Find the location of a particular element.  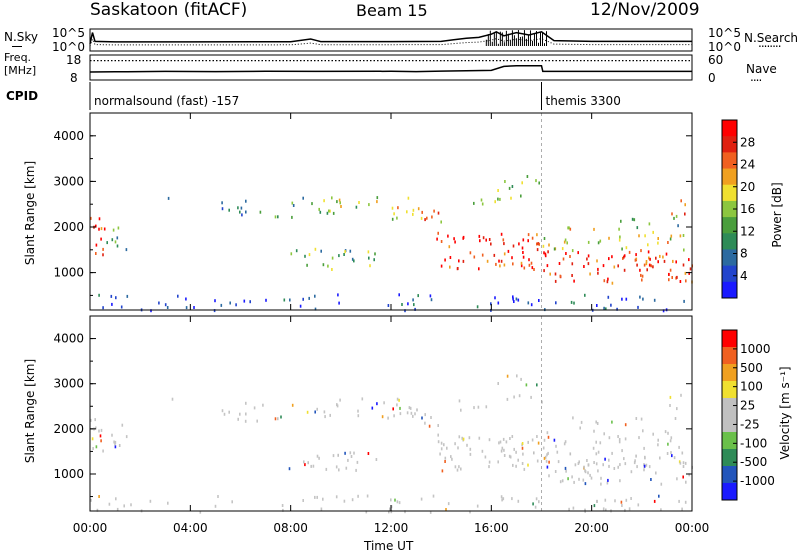

cpid-ylabel: CPID is located at coordinates (22, 96).